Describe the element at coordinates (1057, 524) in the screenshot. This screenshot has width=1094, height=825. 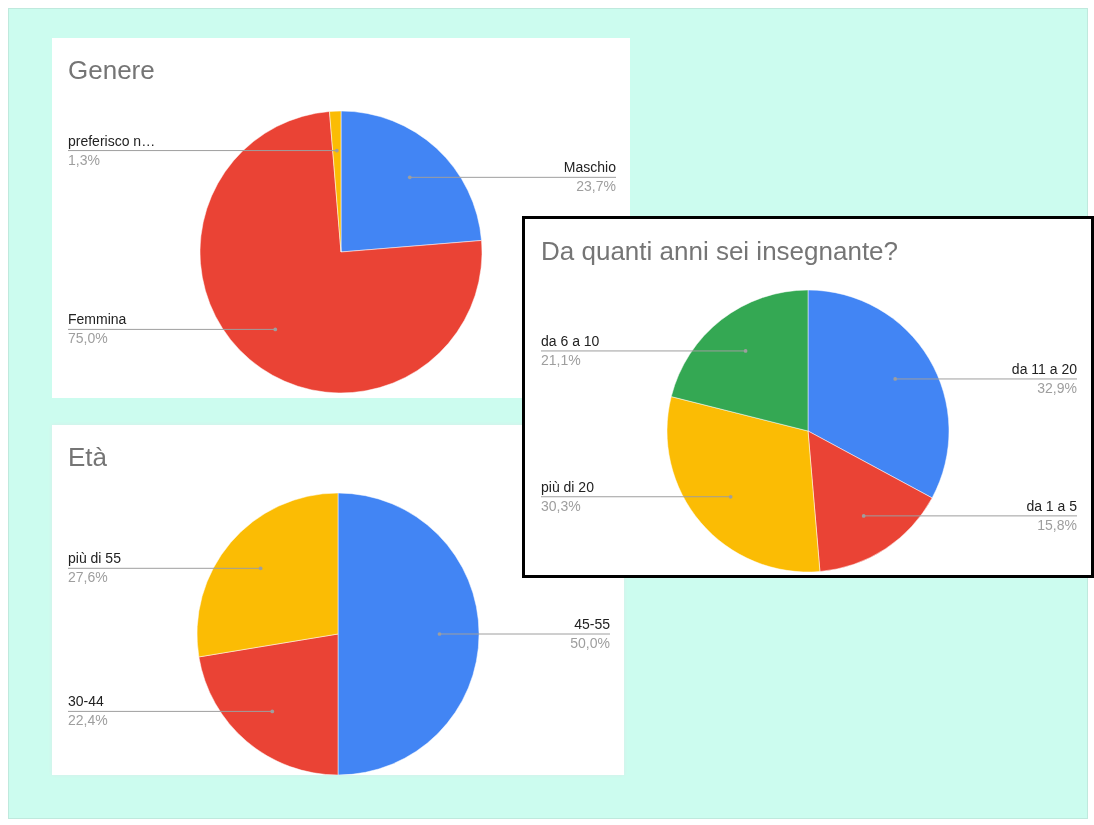
I see `data-label: 15,8%` at that location.